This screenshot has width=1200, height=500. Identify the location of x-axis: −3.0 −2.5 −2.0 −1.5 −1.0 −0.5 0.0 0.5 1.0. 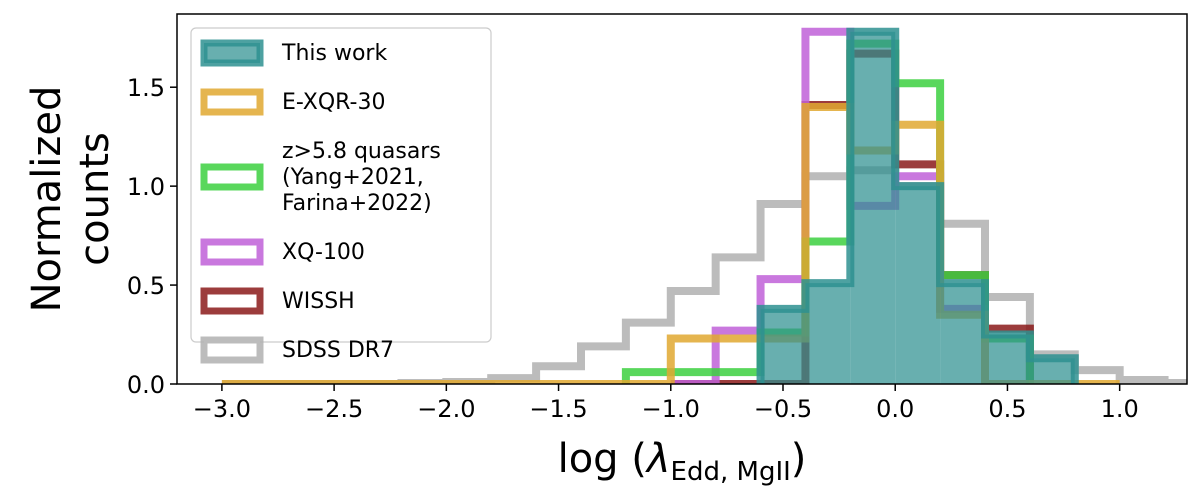
(666, 403).